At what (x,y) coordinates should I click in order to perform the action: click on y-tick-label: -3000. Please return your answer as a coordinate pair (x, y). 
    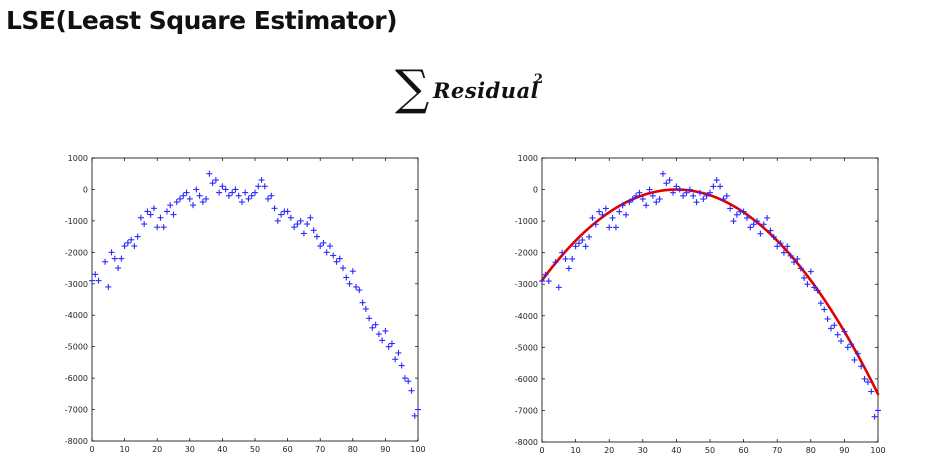
    Looking at the image, I should click on (526, 284).